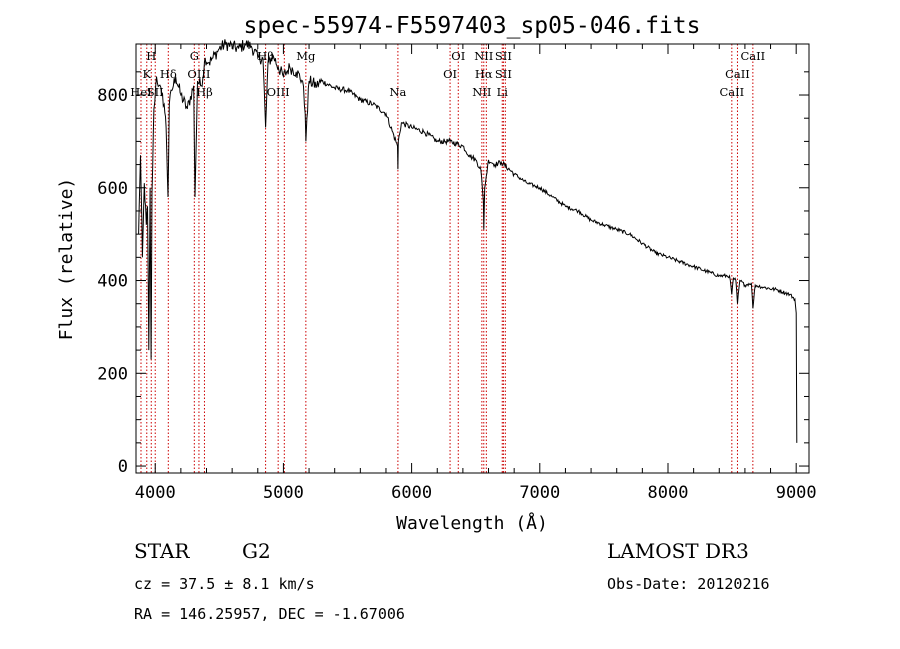 The height and width of the screenshot is (649, 900). I want to click on x-tick-label: 4000, so click(155, 493).